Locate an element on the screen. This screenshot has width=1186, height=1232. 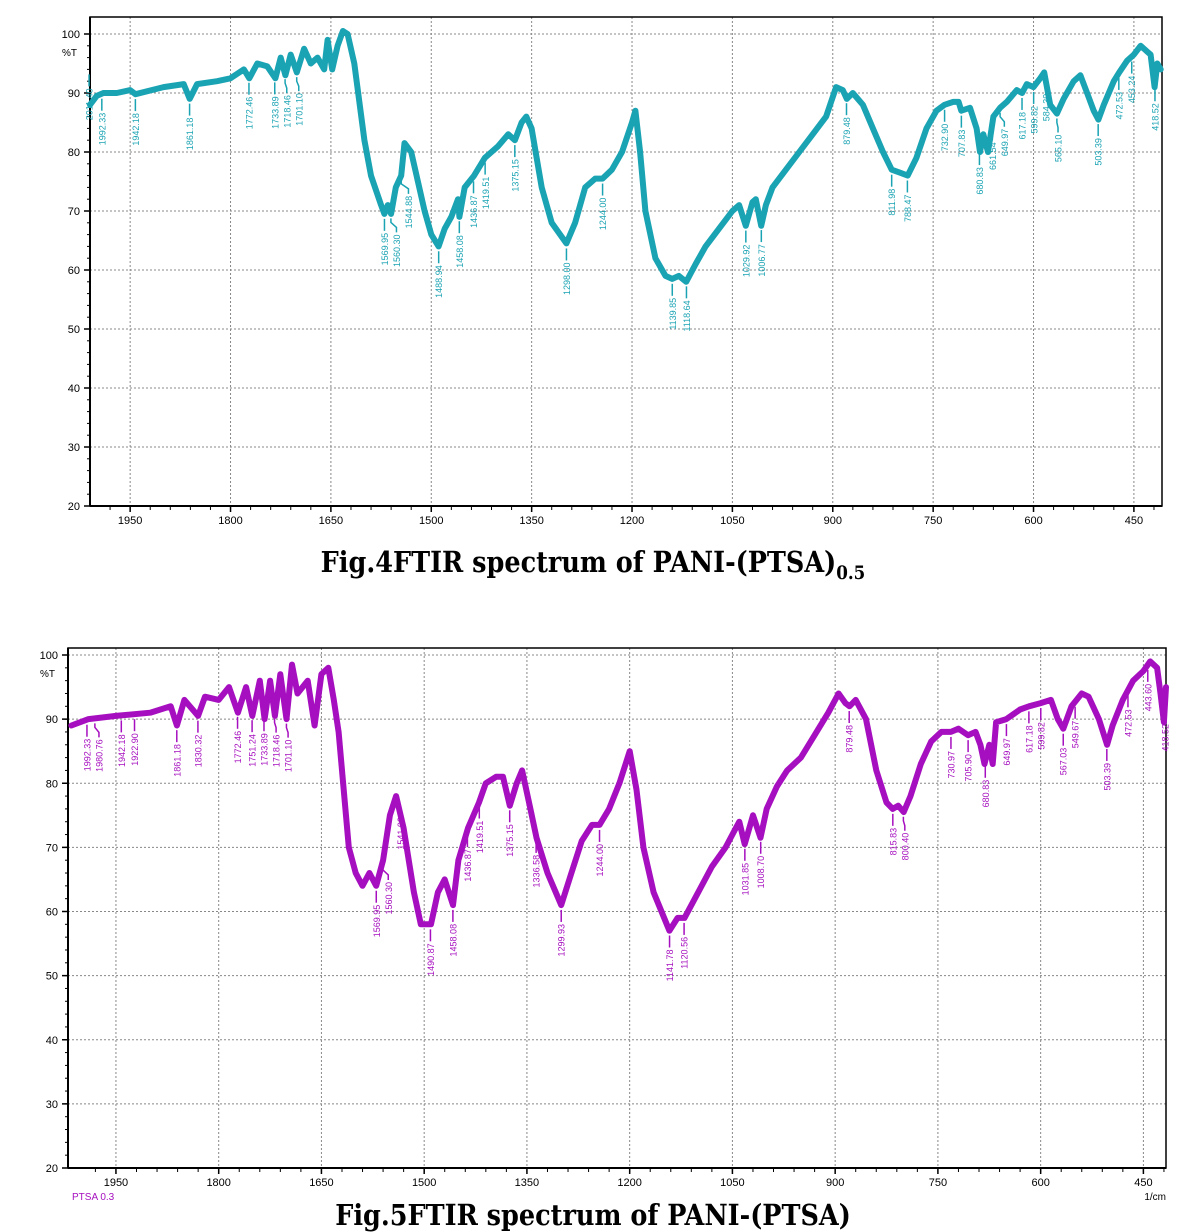
peak-annotation: 1541.02 is located at coordinates (400, 825).